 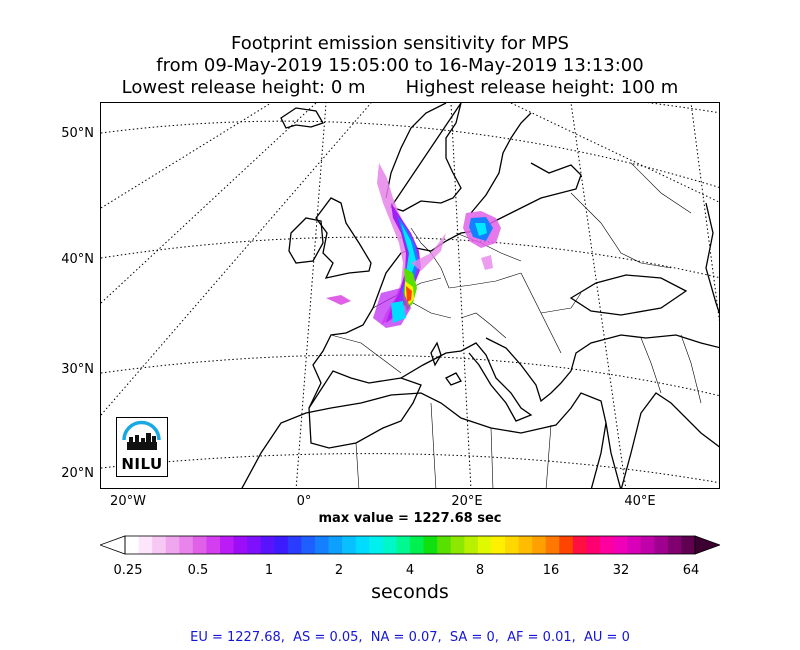 What do you see at coordinates (339, 570) in the screenshot?
I see `colorbar-tick-label: 2` at bounding box center [339, 570].